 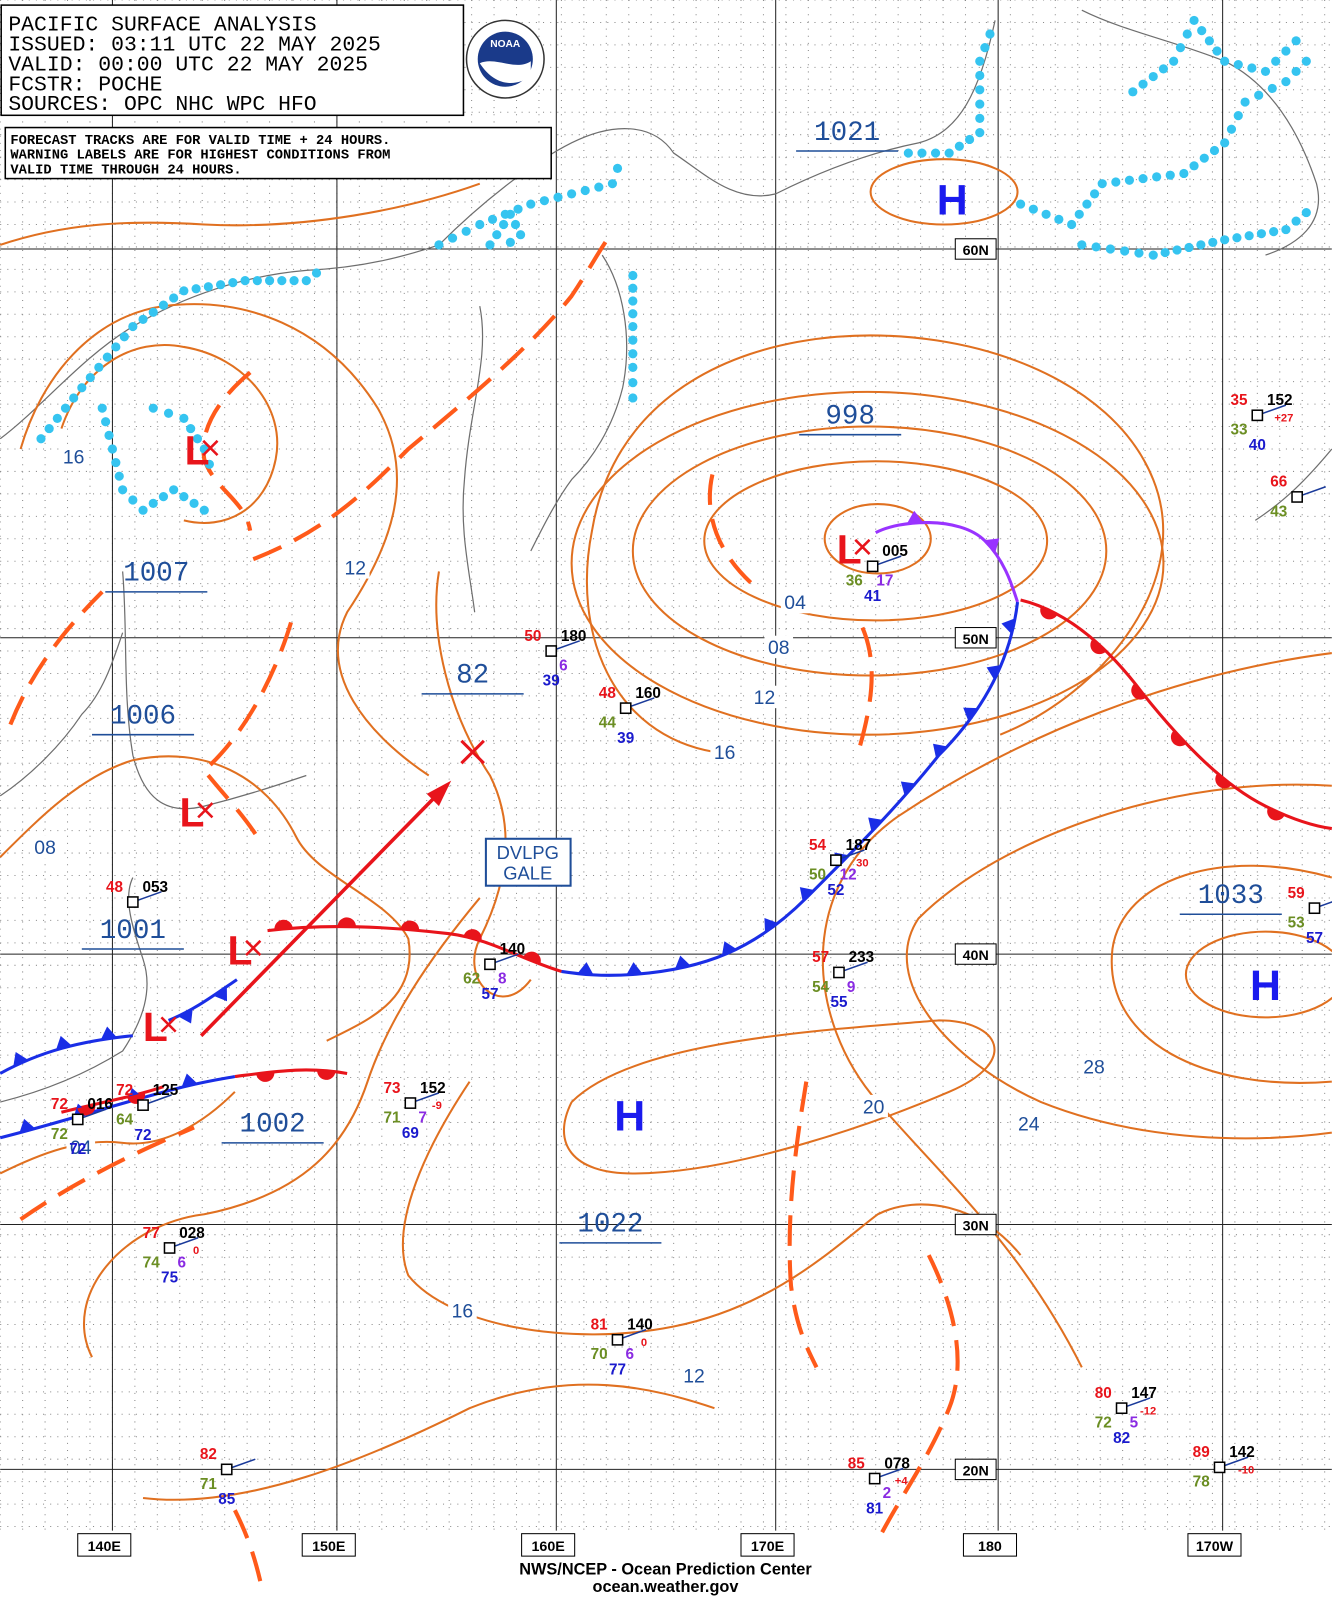 What do you see at coordinates (839, 1002) in the screenshot?
I see `station-sea-temp: 55` at bounding box center [839, 1002].